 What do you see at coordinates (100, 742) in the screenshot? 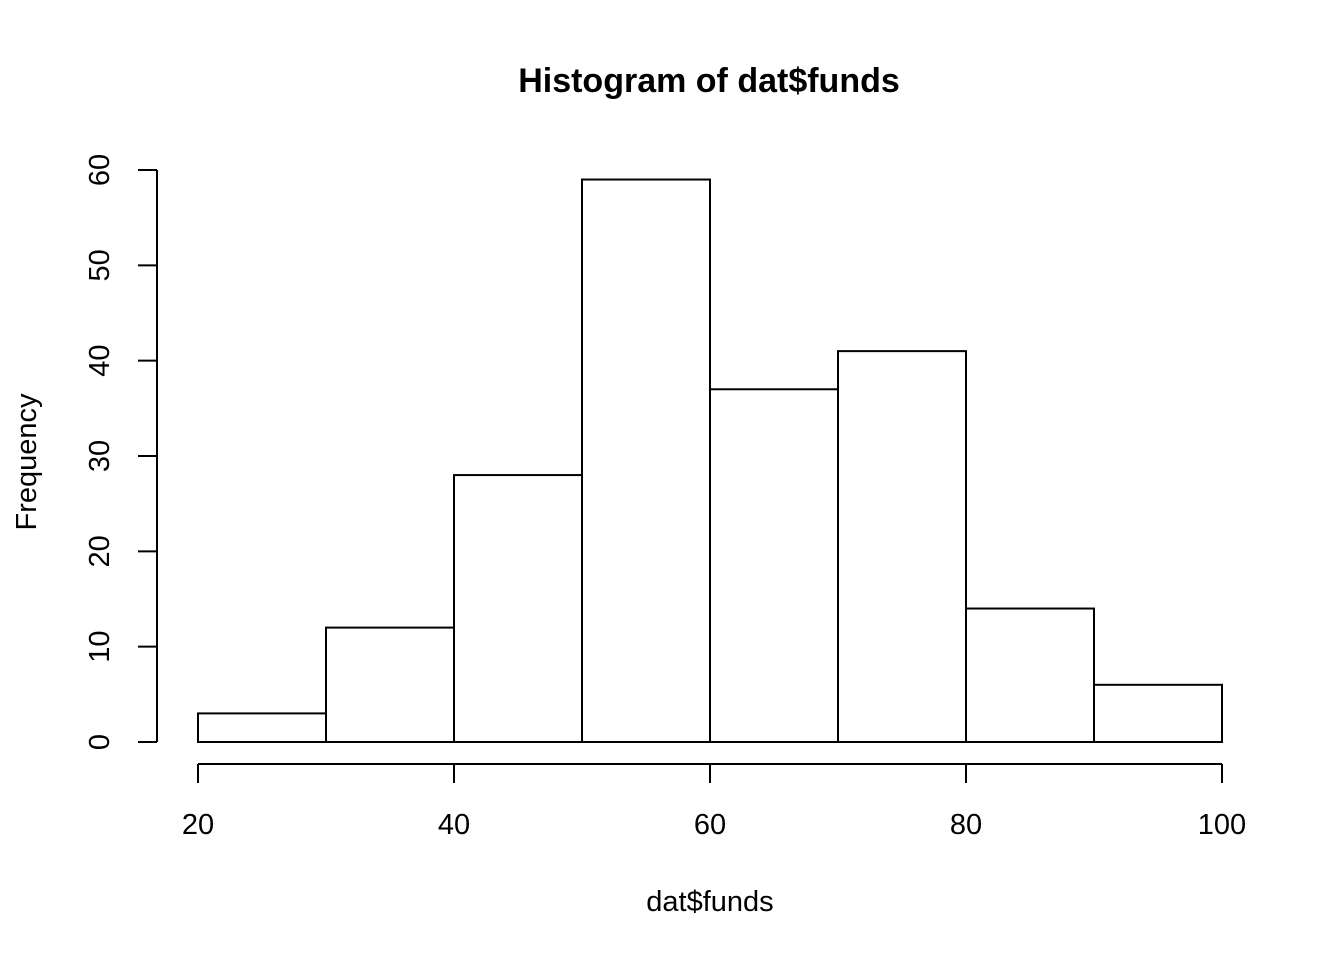
I see `y-tick-label: 0` at bounding box center [100, 742].